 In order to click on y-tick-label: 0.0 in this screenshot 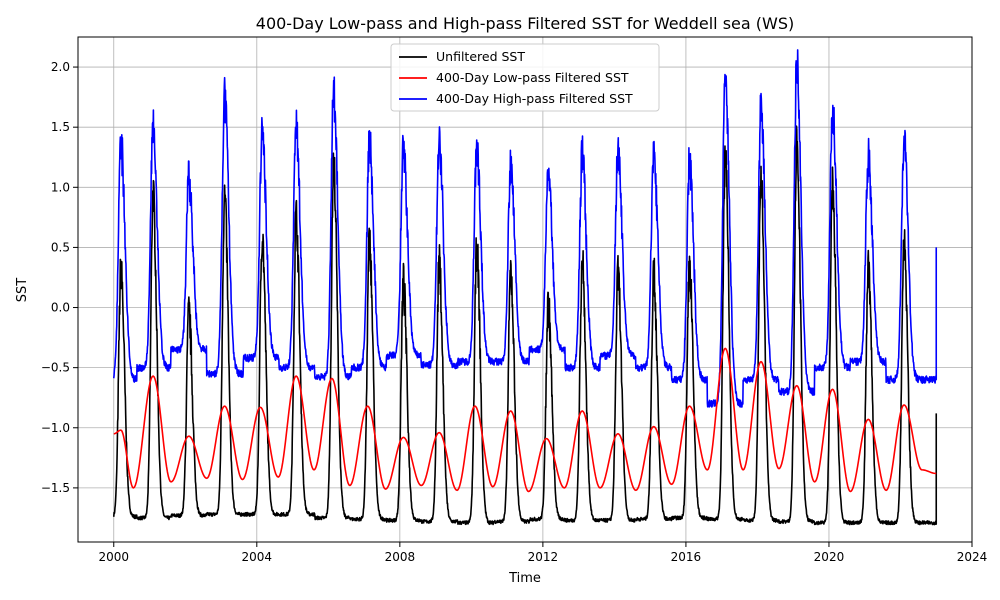, I will do `click(60, 308)`.